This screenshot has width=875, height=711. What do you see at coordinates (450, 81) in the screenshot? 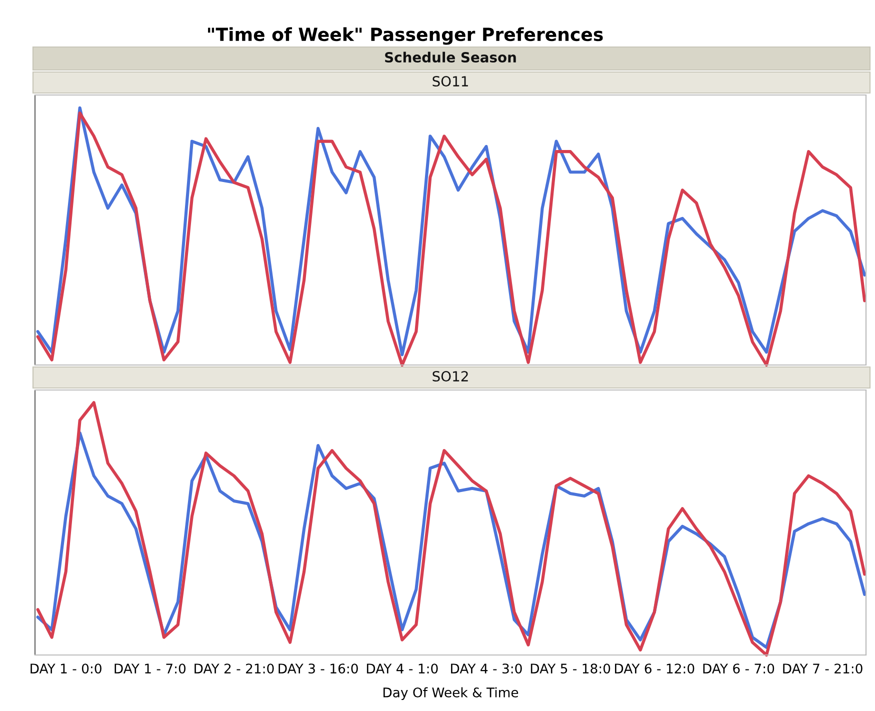
I see `text: SO11` at bounding box center [450, 81].